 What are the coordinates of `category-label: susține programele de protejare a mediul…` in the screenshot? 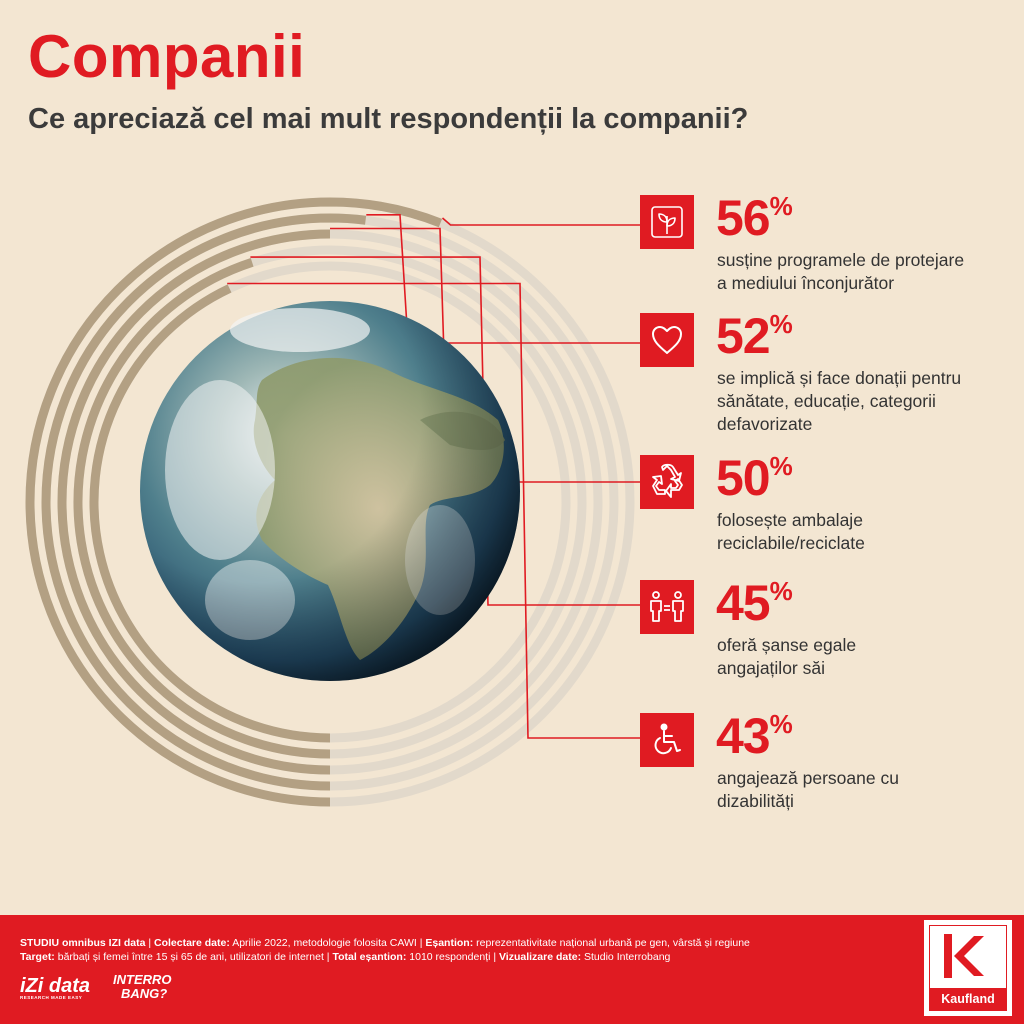 It's located at (841, 271).